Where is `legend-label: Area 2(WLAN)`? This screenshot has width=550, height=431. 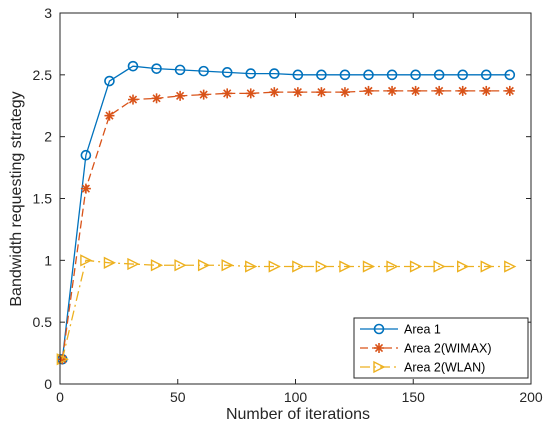 legend-label: Area 2(WLAN) is located at coordinates (444, 368).